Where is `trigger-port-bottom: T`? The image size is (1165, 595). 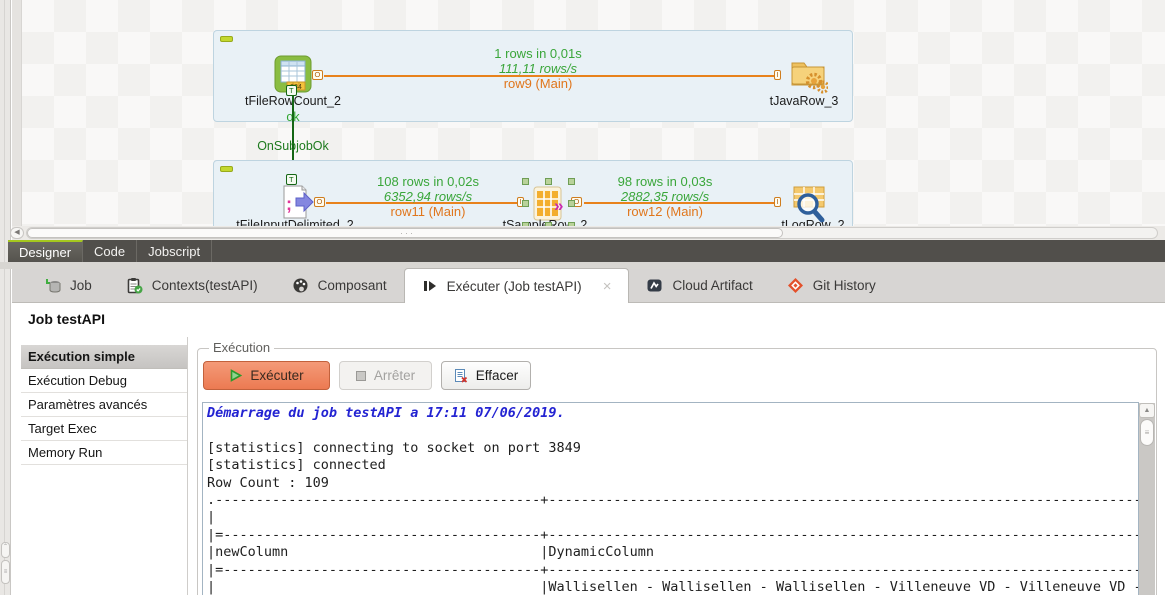 trigger-port-bottom: T is located at coordinates (291, 179).